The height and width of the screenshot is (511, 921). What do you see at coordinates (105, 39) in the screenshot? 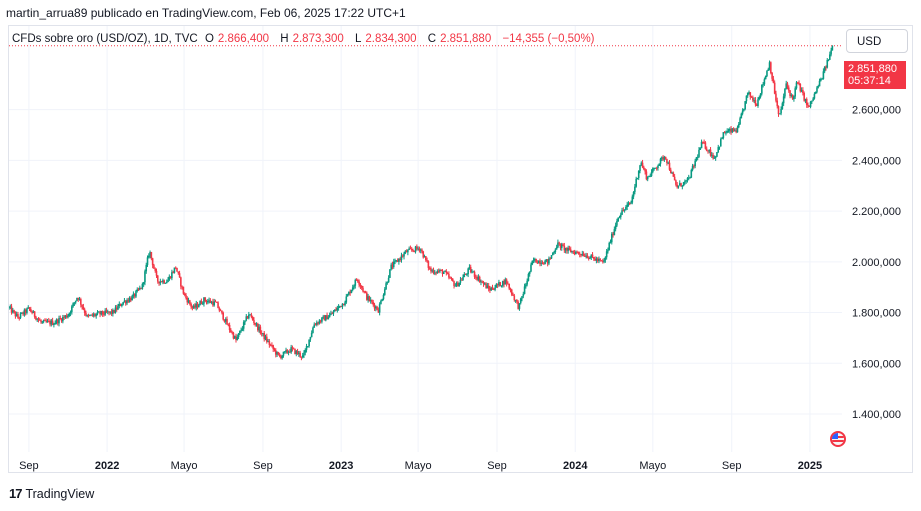
I see `symbol-title: CFDs sobre oro (USD/OZ), 1D, TVC` at bounding box center [105, 39].